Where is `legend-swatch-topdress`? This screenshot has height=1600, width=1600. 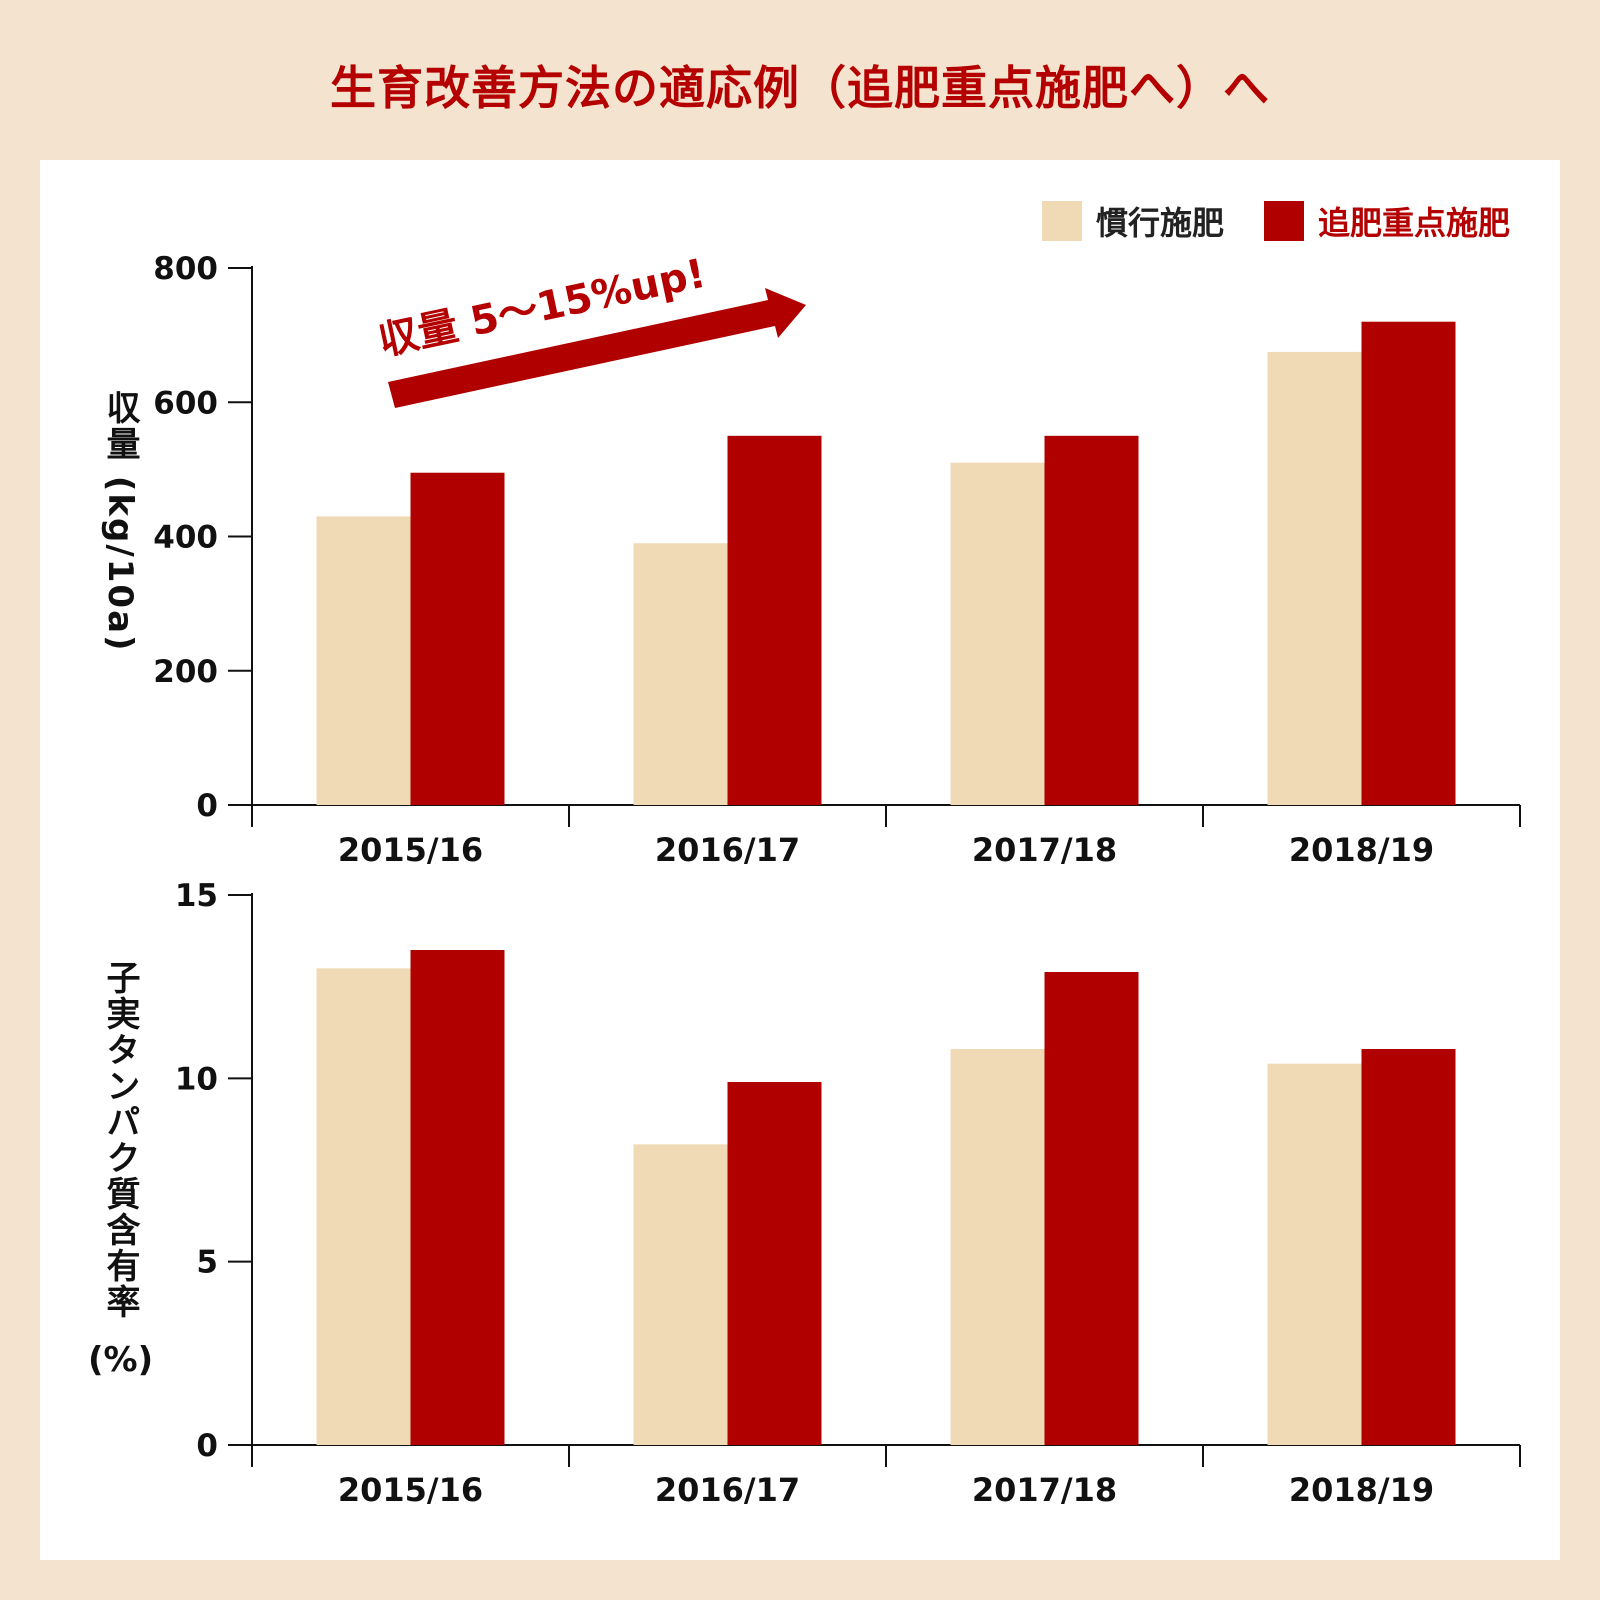
legend-swatch-topdress is located at coordinates (1283, 221).